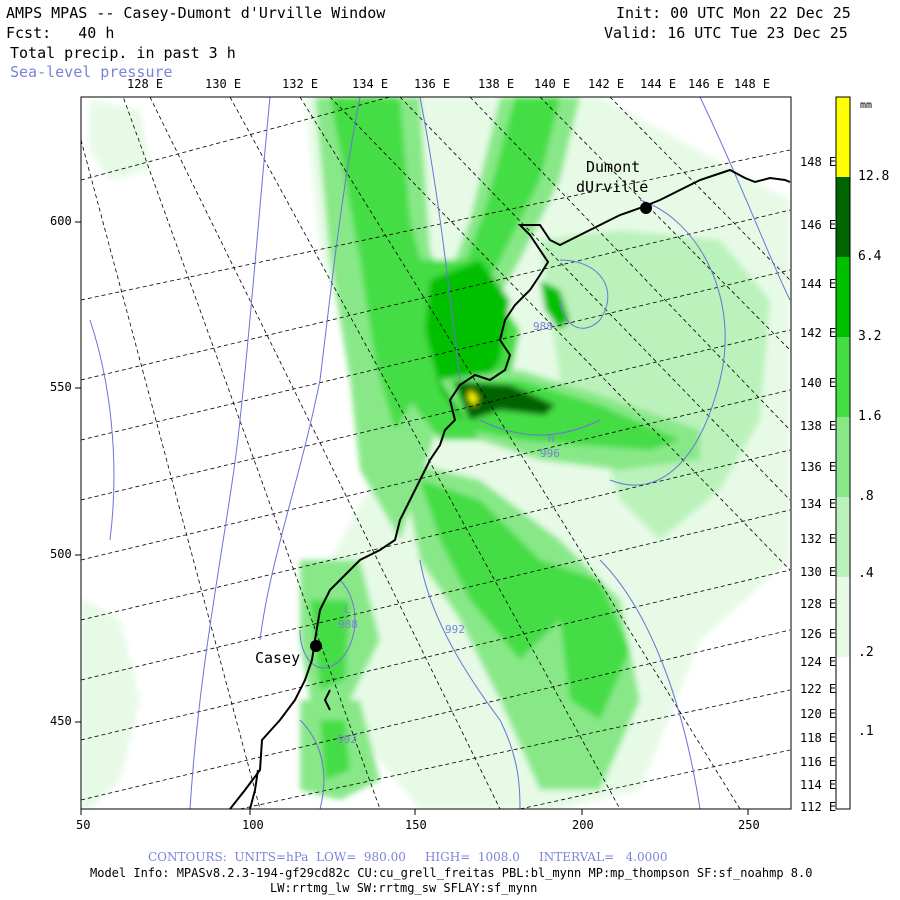 The width and height of the screenshot is (900, 900). What do you see at coordinates (866, 496) in the screenshot?
I see `colorbar-level: .8` at bounding box center [866, 496].